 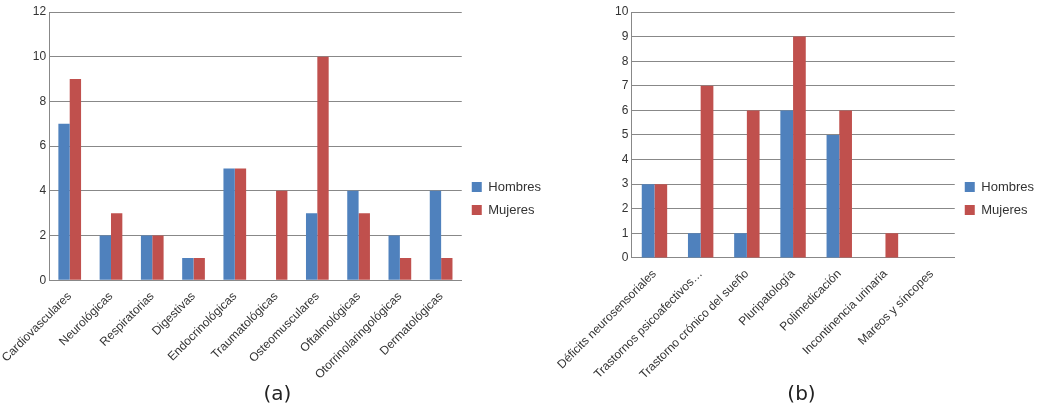 I want to click on y-tick-label: 5, so click(x=625, y=134).